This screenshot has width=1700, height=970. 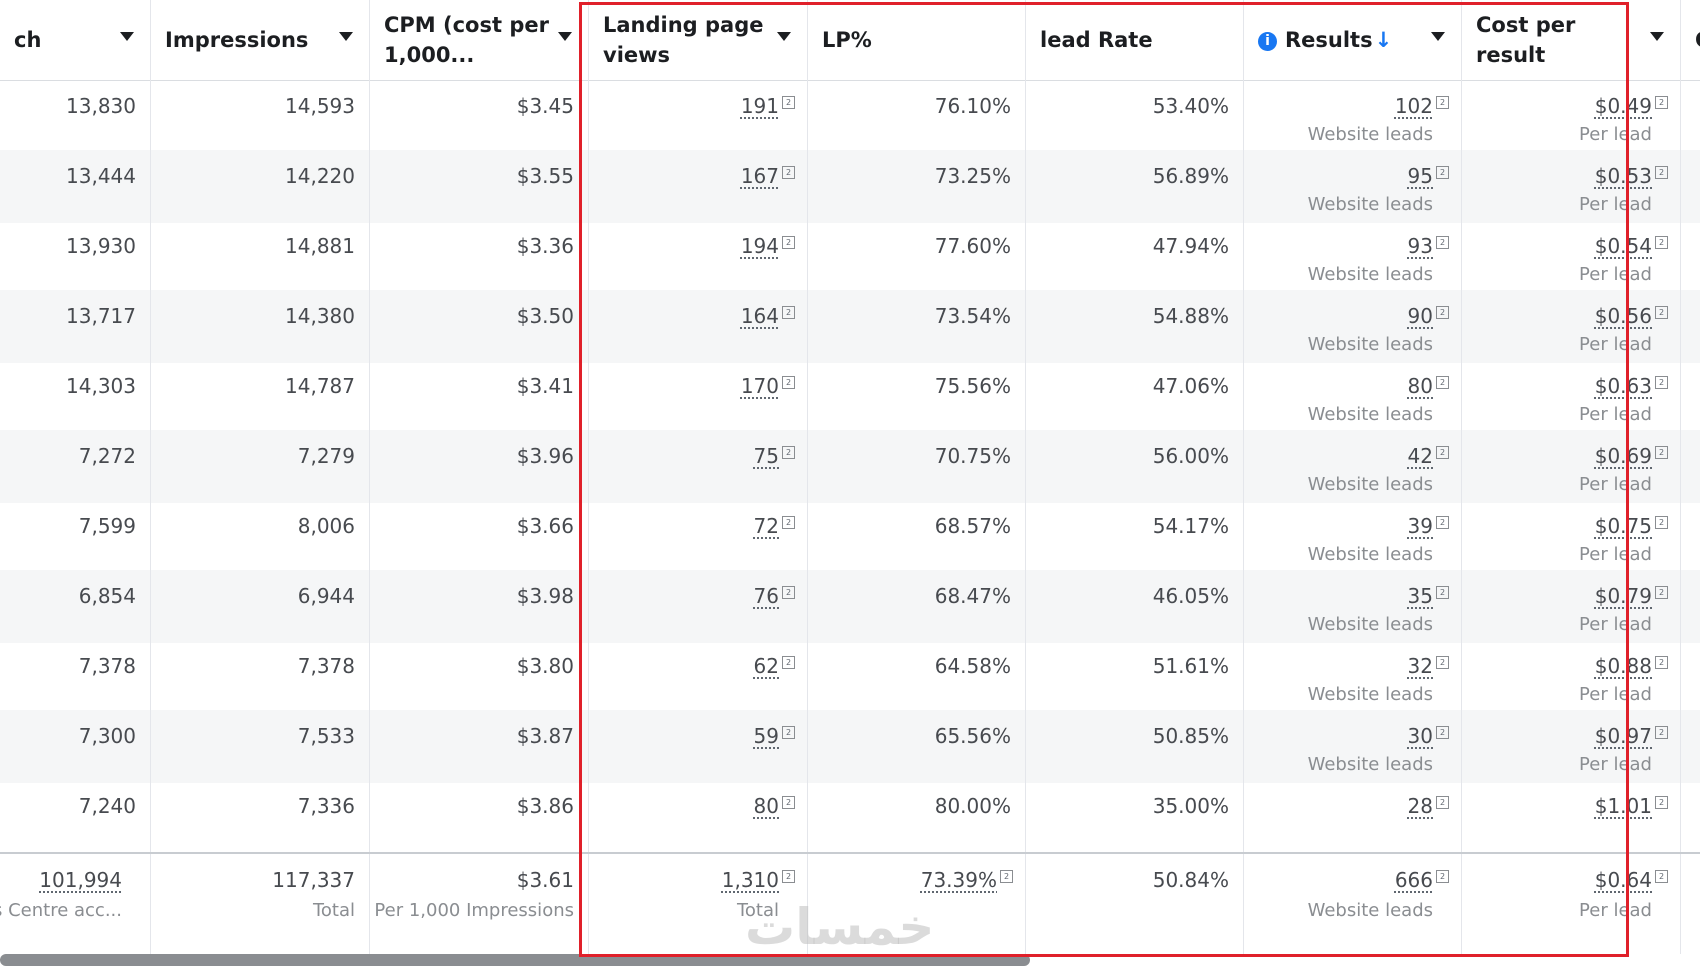 I want to click on cell-lpv: 191 2, so click(x=698, y=116).